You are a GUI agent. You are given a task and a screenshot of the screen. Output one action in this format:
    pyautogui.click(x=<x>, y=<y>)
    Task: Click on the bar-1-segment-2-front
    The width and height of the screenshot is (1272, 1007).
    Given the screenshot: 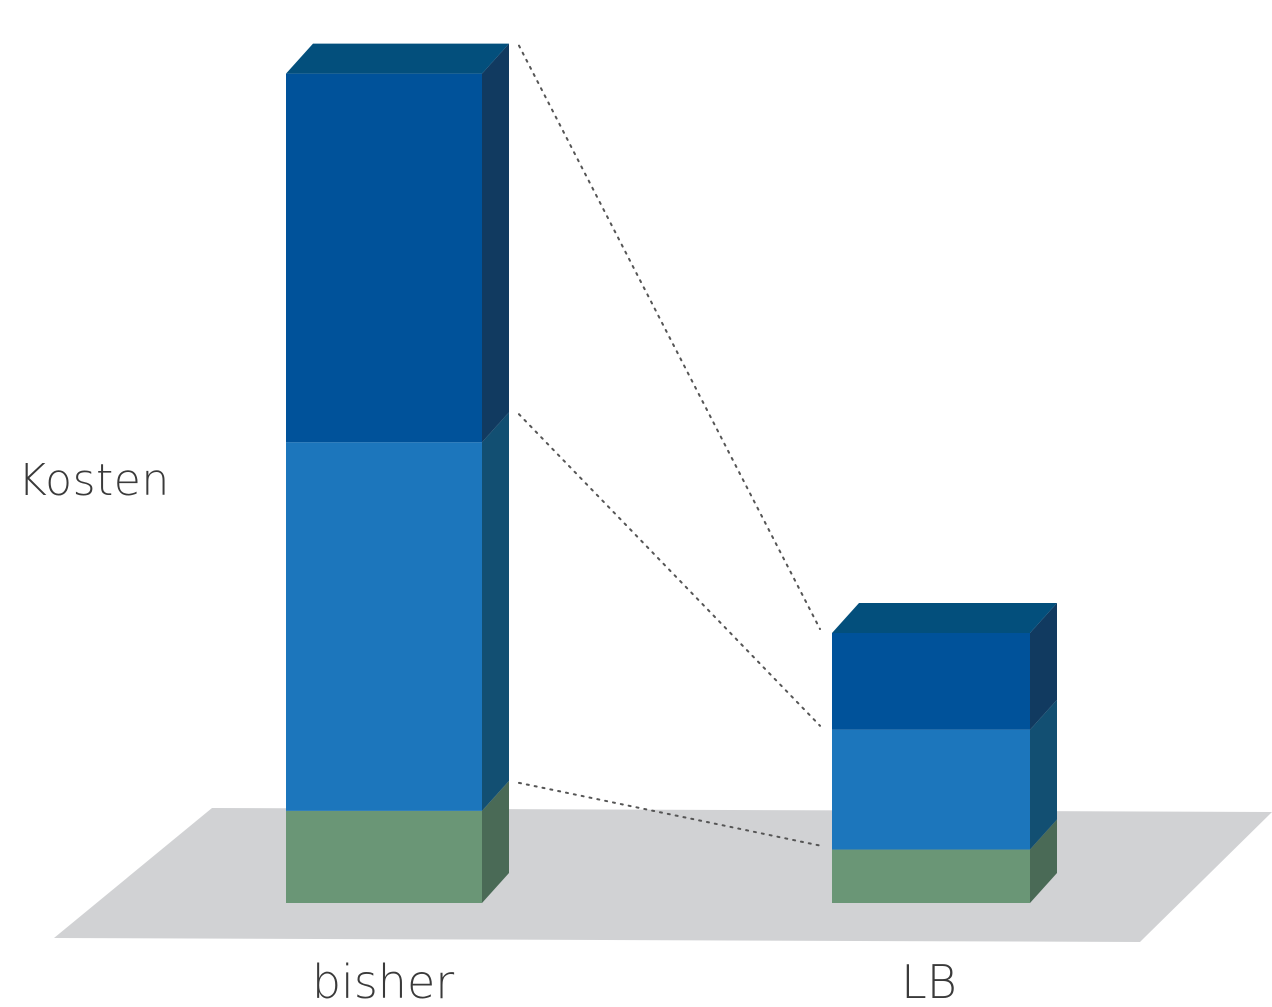 What is the action you would take?
    pyautogui.click(x=931, y=681)
    